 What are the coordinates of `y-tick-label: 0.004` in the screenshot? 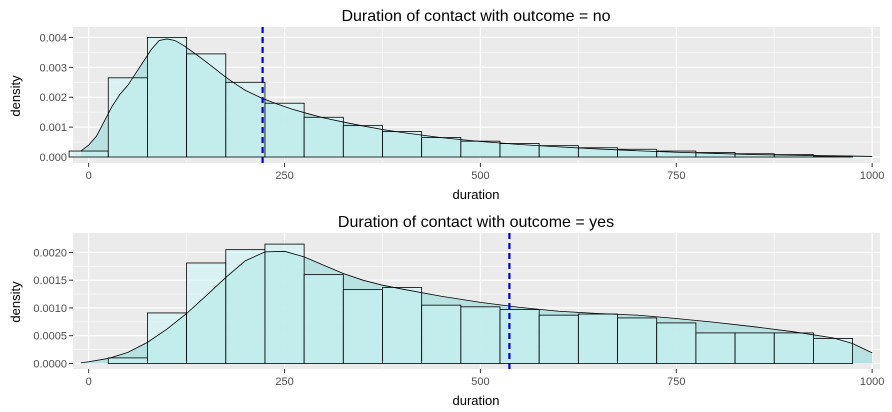 It's located at (53, 38).